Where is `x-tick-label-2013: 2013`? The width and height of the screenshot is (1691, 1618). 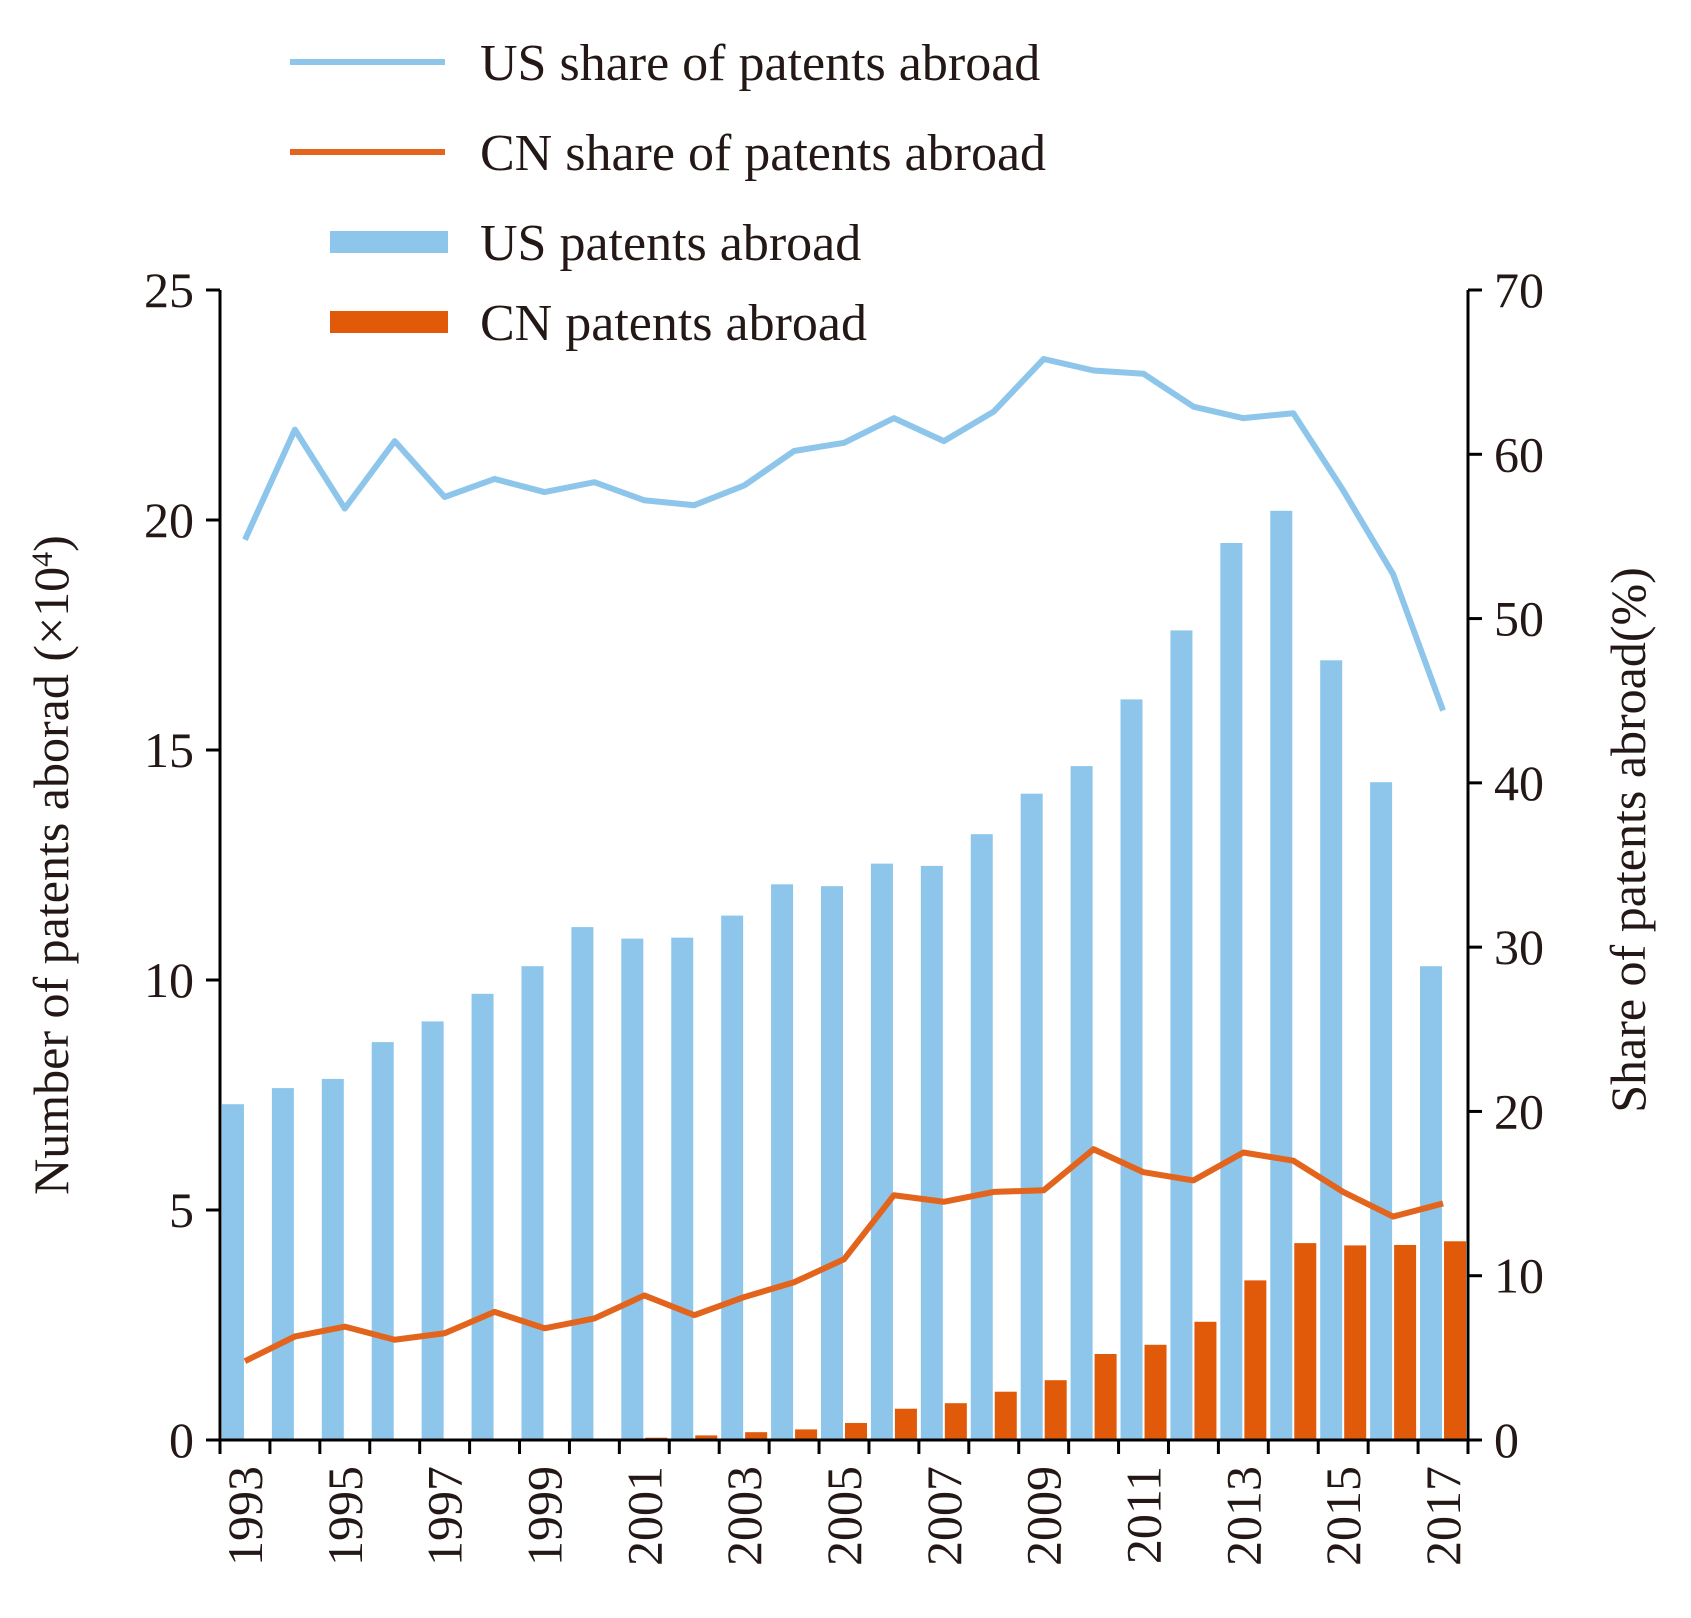 x-tick-label-2013: 2013 is located at coordinates (1243, 1516).